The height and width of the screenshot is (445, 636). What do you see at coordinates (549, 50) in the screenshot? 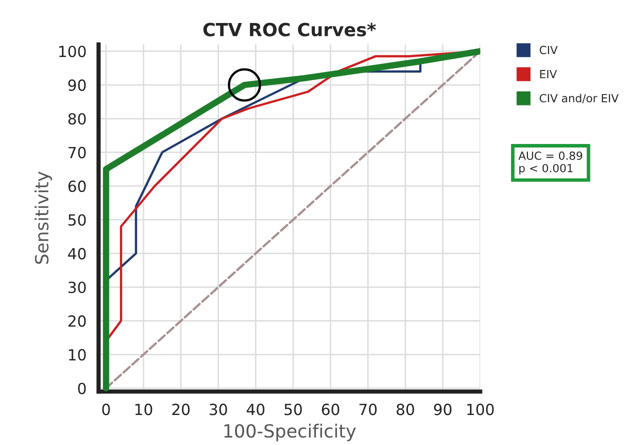
I see `legend-label: CIV` at bounding box center [549, 50].